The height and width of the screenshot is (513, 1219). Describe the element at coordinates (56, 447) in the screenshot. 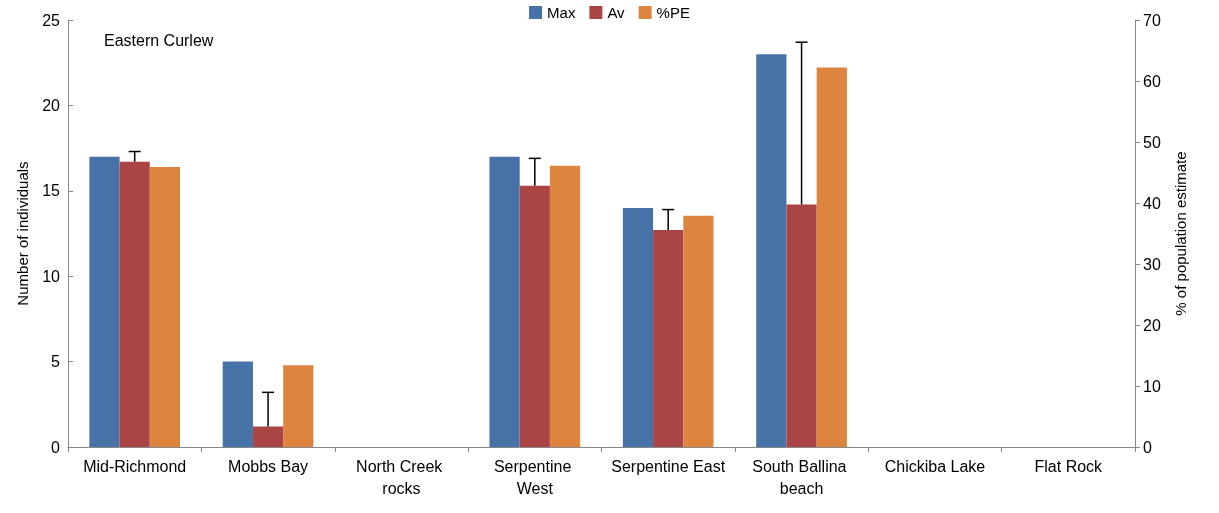

I see `y-tick-label: 0` at that location.